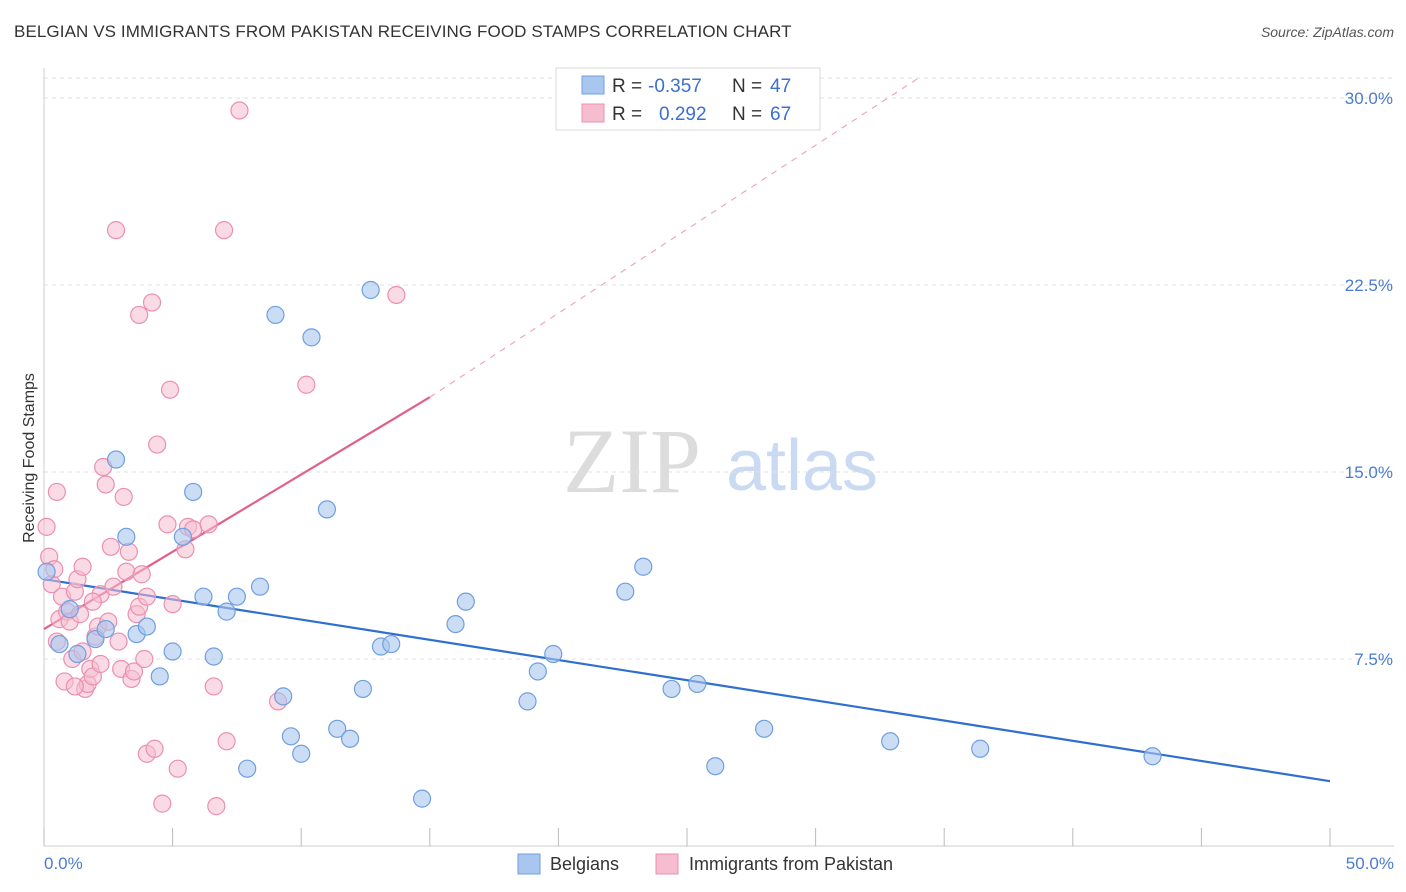  What do you see at coordinates (1369, 98) in the screenshot?
I see `y-tick-label: 30.0%` at bounding box center [1369, 98].